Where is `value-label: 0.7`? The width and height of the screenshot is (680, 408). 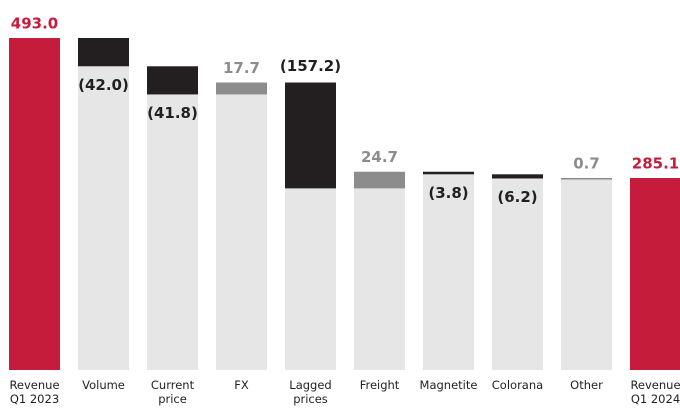
value-label: 0.7 is located at coordinates (586, 164).